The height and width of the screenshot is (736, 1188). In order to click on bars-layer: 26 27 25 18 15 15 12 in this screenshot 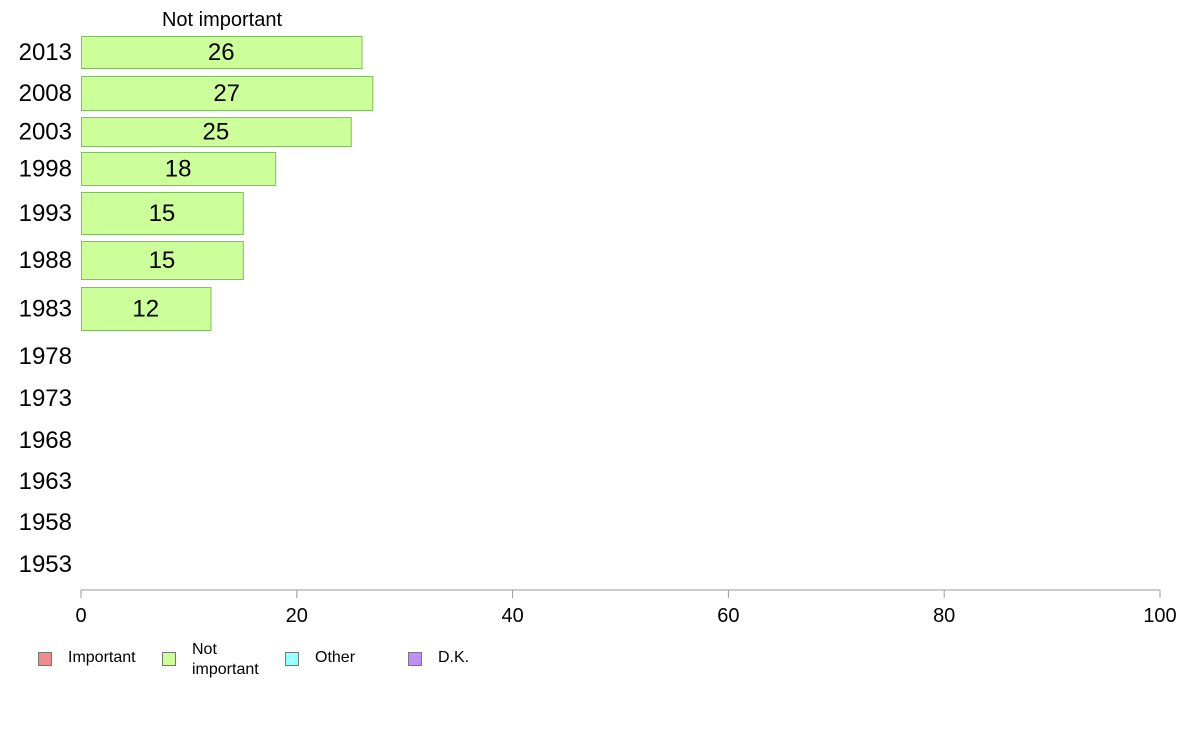, I will do `click(227, 183)`.